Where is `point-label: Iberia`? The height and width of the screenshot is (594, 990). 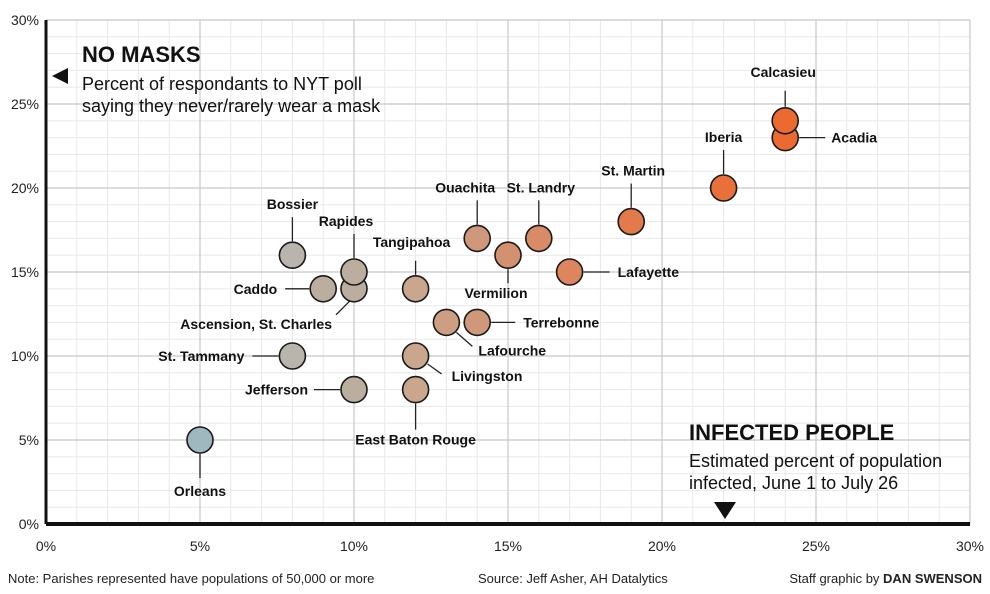
point-label: Iberia is located at coordinates (724, 137).